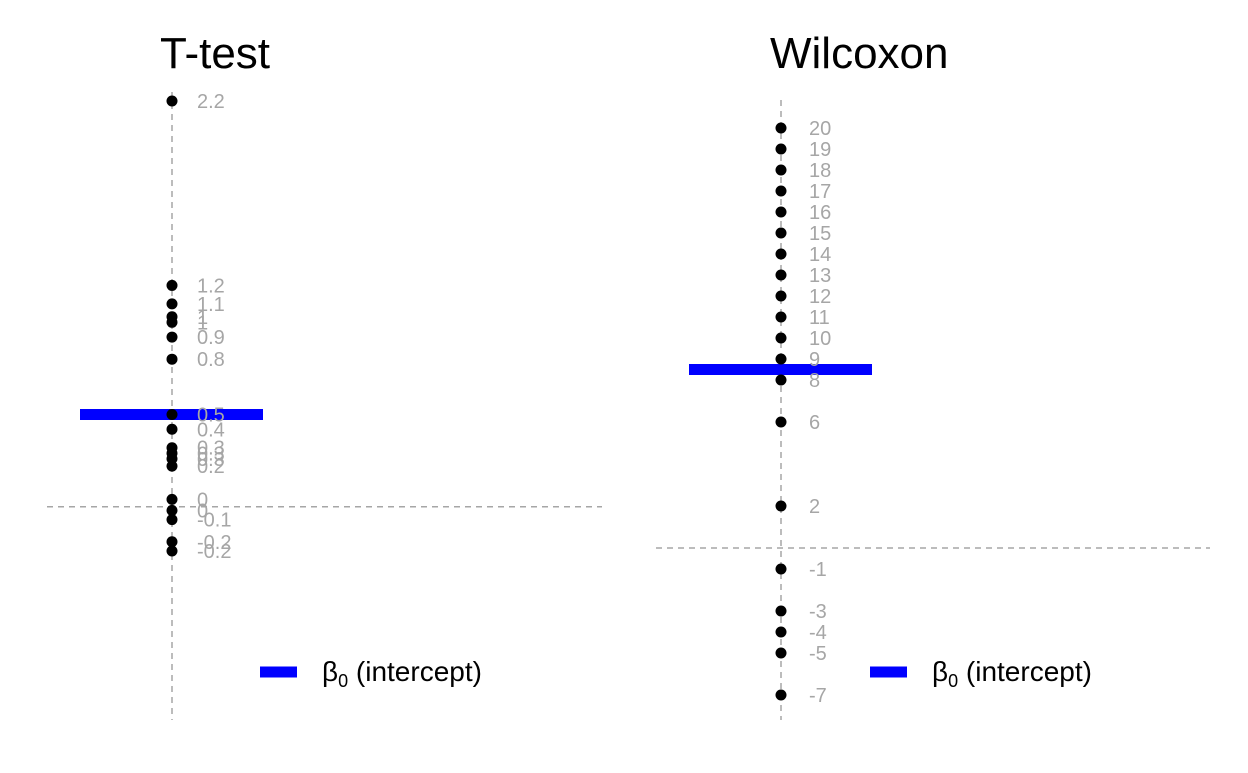 This screenshot has height=773, width=1248. What do you see at coordinates (211, 338) in the screenshot?
I see `data-label: 0.9` at bounding box center [211, 338].